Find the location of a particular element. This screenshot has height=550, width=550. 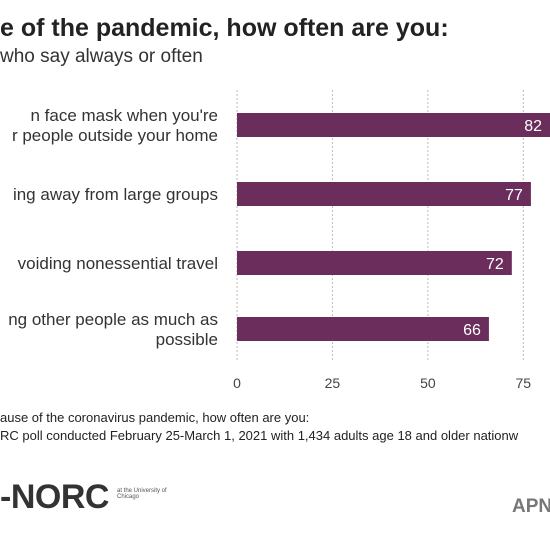

bar-value-label: 82 is located at coordinates (533, 126).